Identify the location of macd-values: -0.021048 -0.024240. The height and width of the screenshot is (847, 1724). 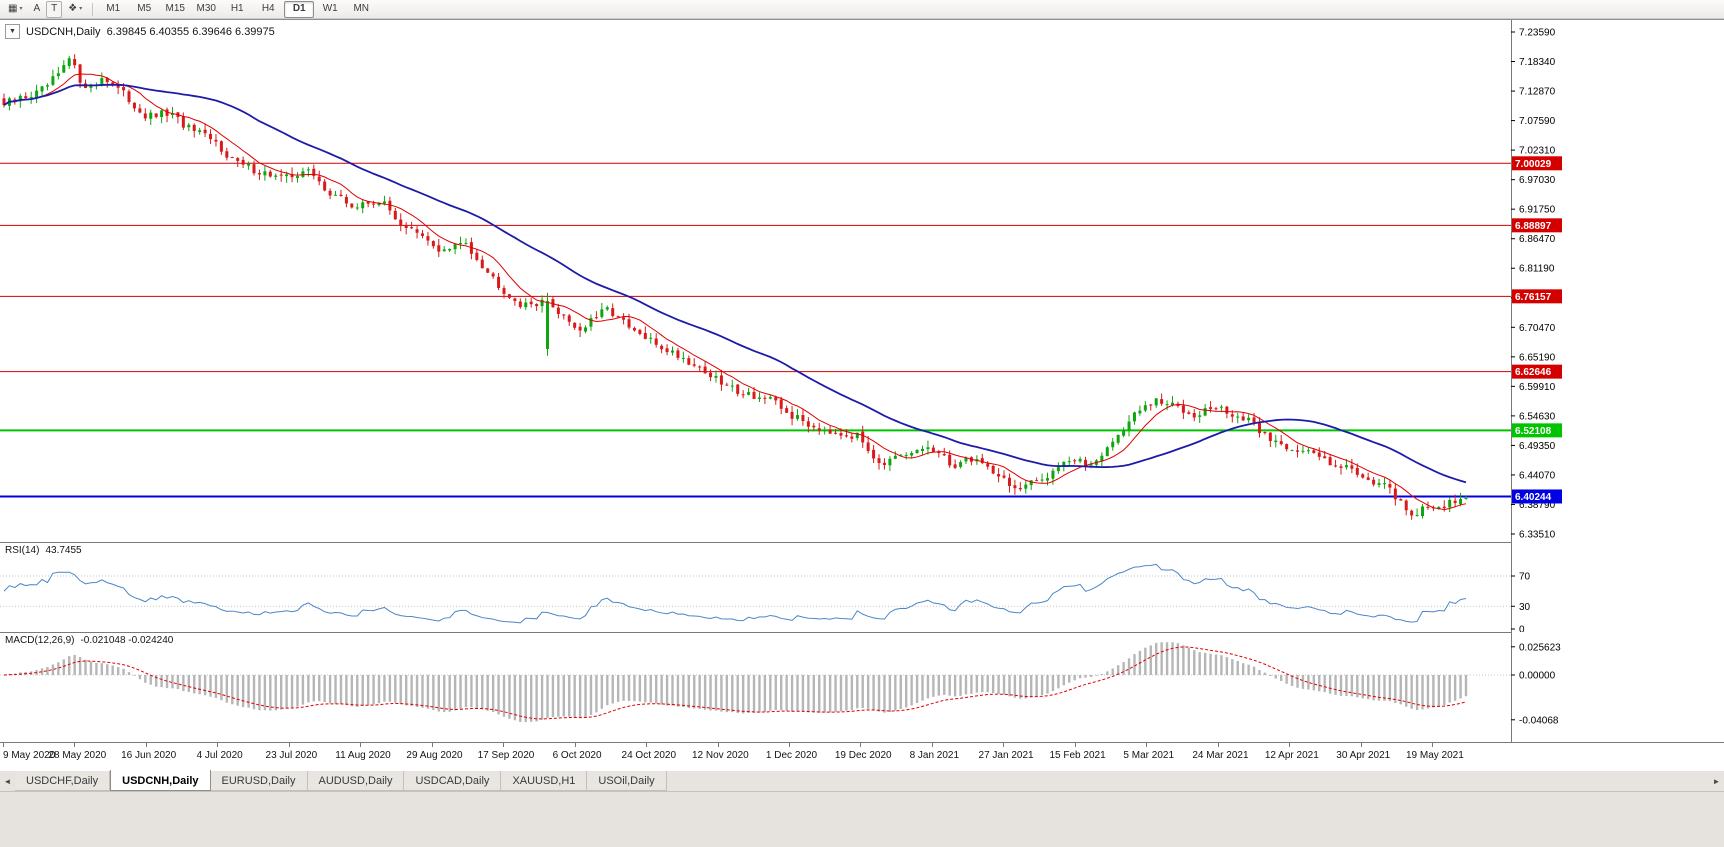
(127, 640).